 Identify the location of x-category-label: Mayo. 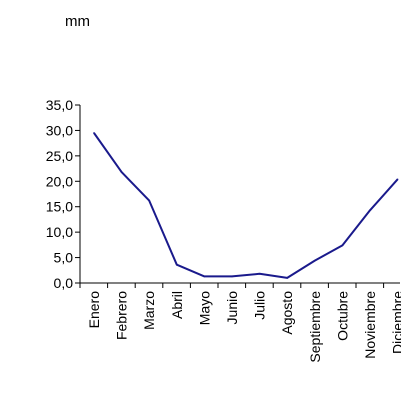
(204, 308).